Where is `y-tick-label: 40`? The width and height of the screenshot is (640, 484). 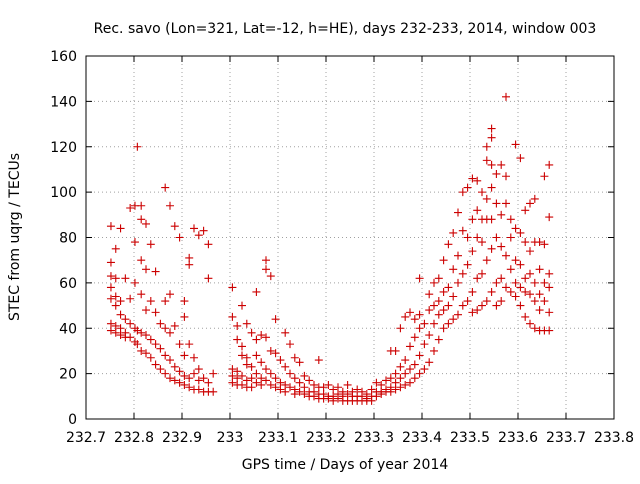 y-tick-label: 40 is located at coordinates (68, 329).